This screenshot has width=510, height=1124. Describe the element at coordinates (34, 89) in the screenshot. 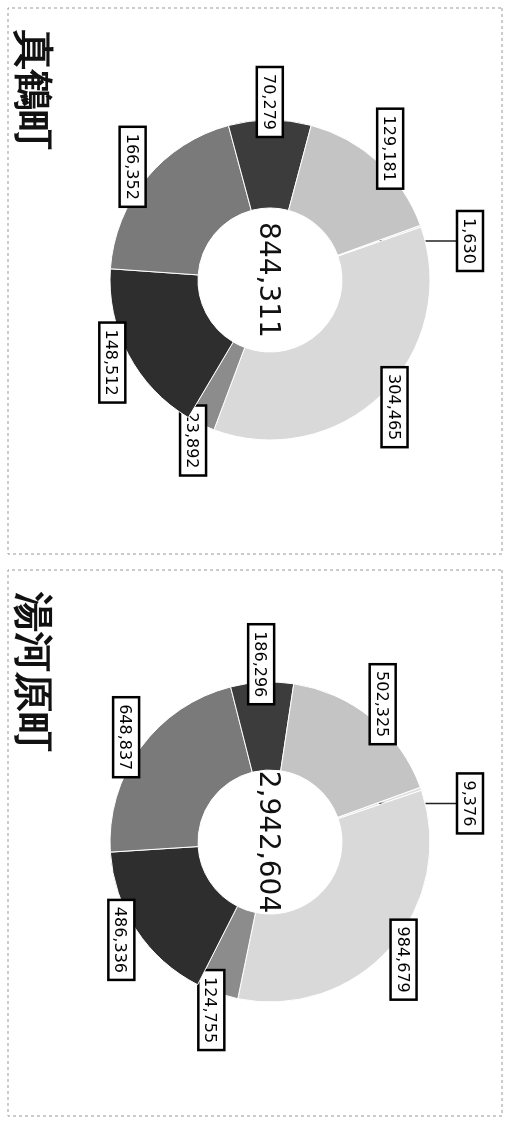

I see `chart-title: 真鶴町` at that location.